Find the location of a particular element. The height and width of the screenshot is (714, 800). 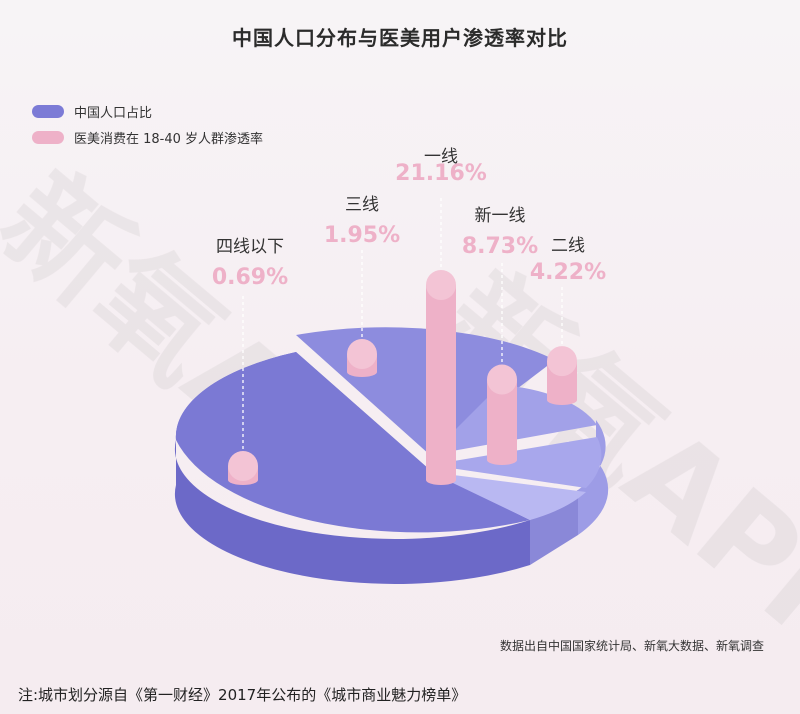

category-label-0: 四线以下 is located at coordinates (250, 247).